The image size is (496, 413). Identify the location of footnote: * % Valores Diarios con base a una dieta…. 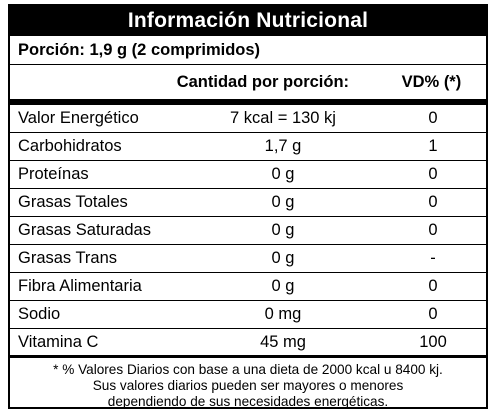
(248, 384).